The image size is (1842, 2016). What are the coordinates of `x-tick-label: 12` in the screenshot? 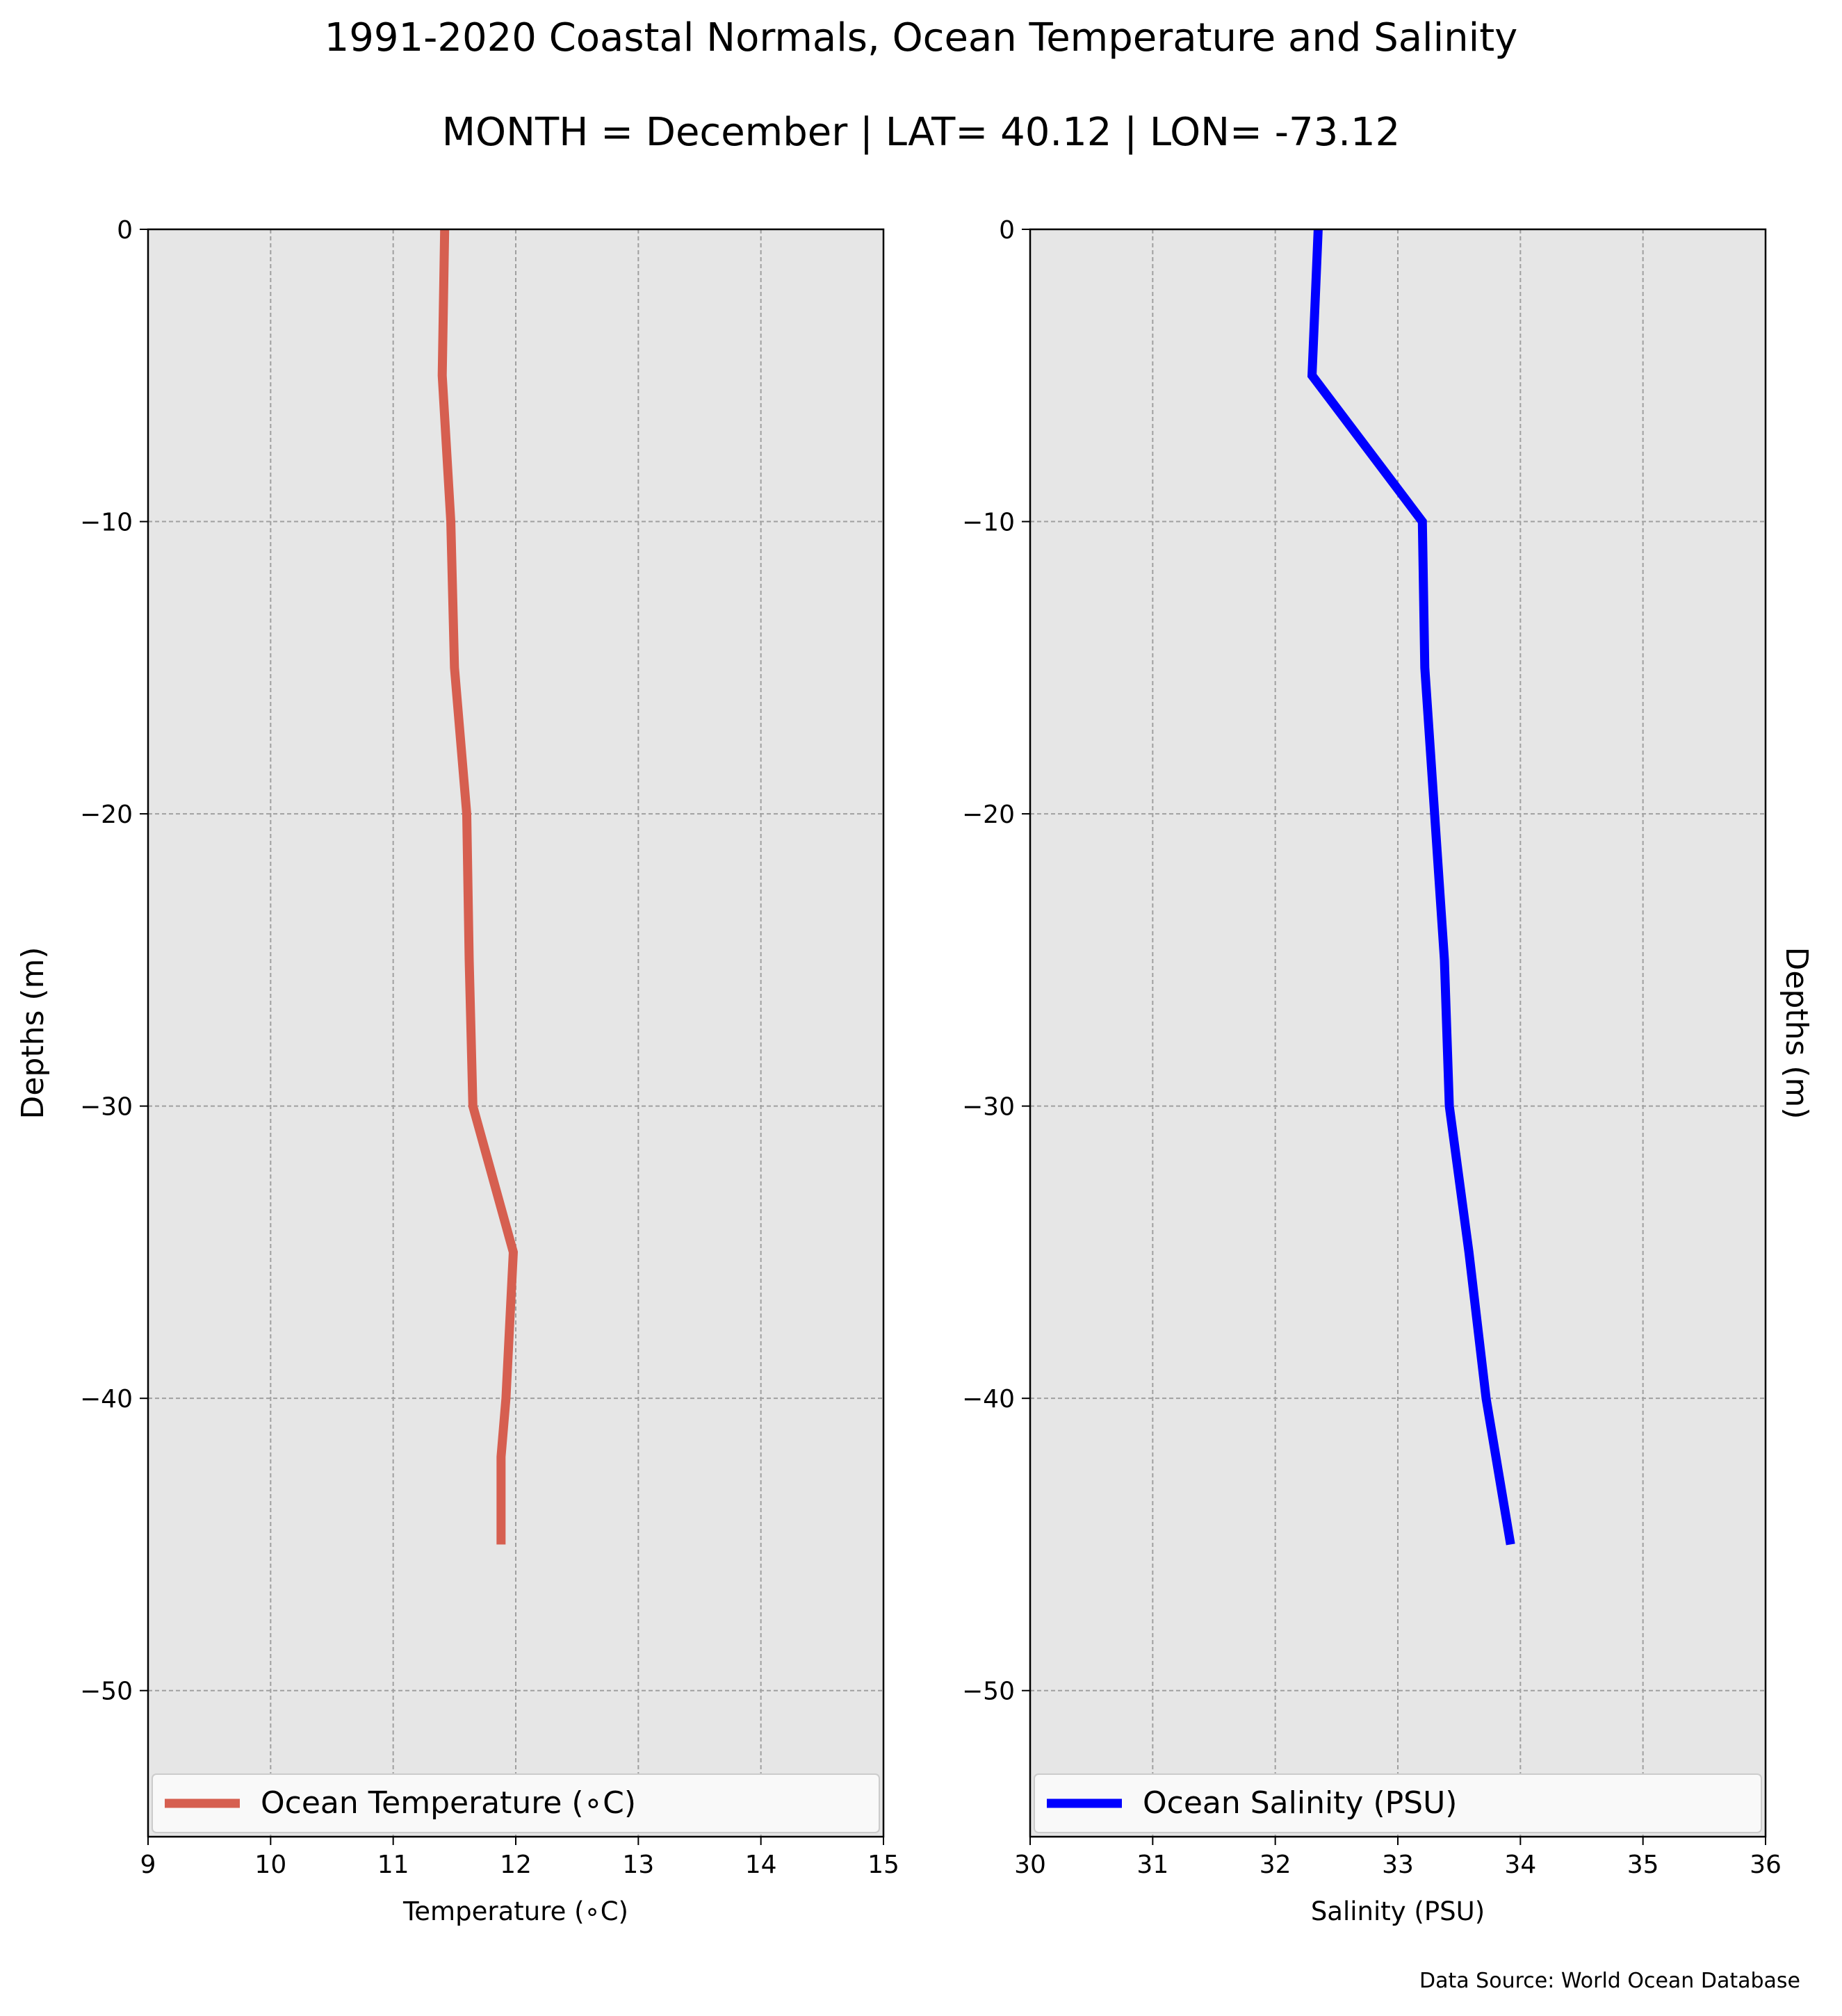 It's located at (516, 1865).